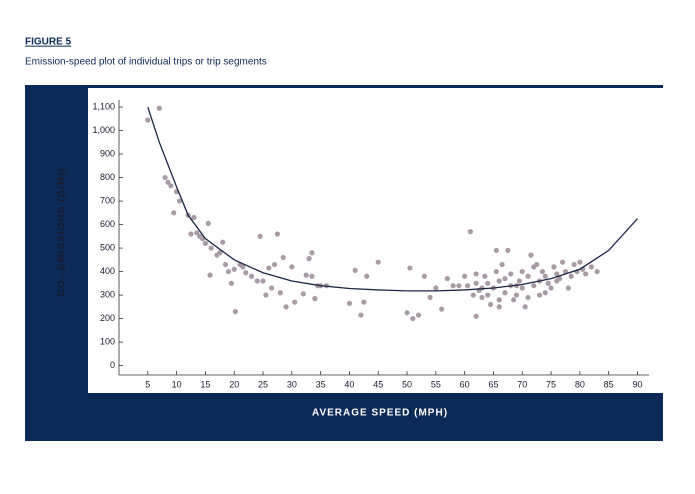 The image size is (695, 494). Describe the element at coordinates (580, 384) in the screenshot. I see `x-tick-label: 80` at that location.